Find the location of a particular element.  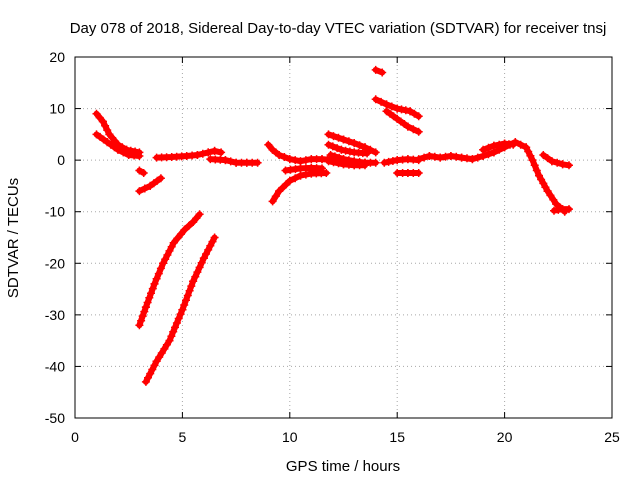

x-tick-label: 10 is located at coordinates (290, 437).